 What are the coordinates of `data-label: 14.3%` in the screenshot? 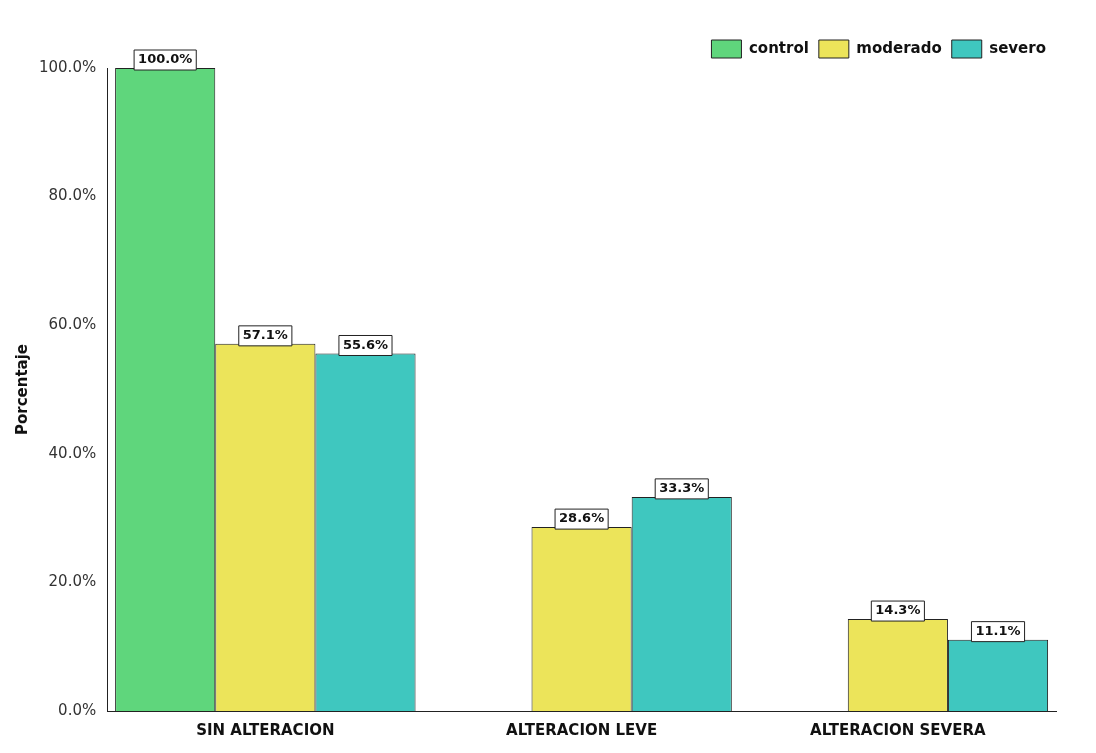 It's located at (898, 610).